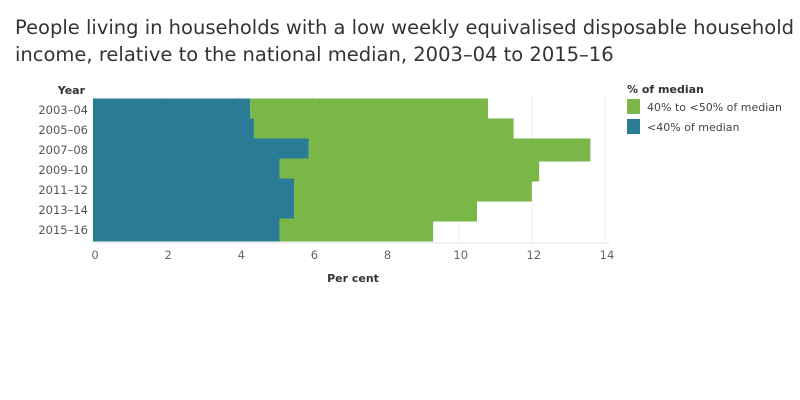  I want to click on x-tick-label: 4, so click(241, 255).